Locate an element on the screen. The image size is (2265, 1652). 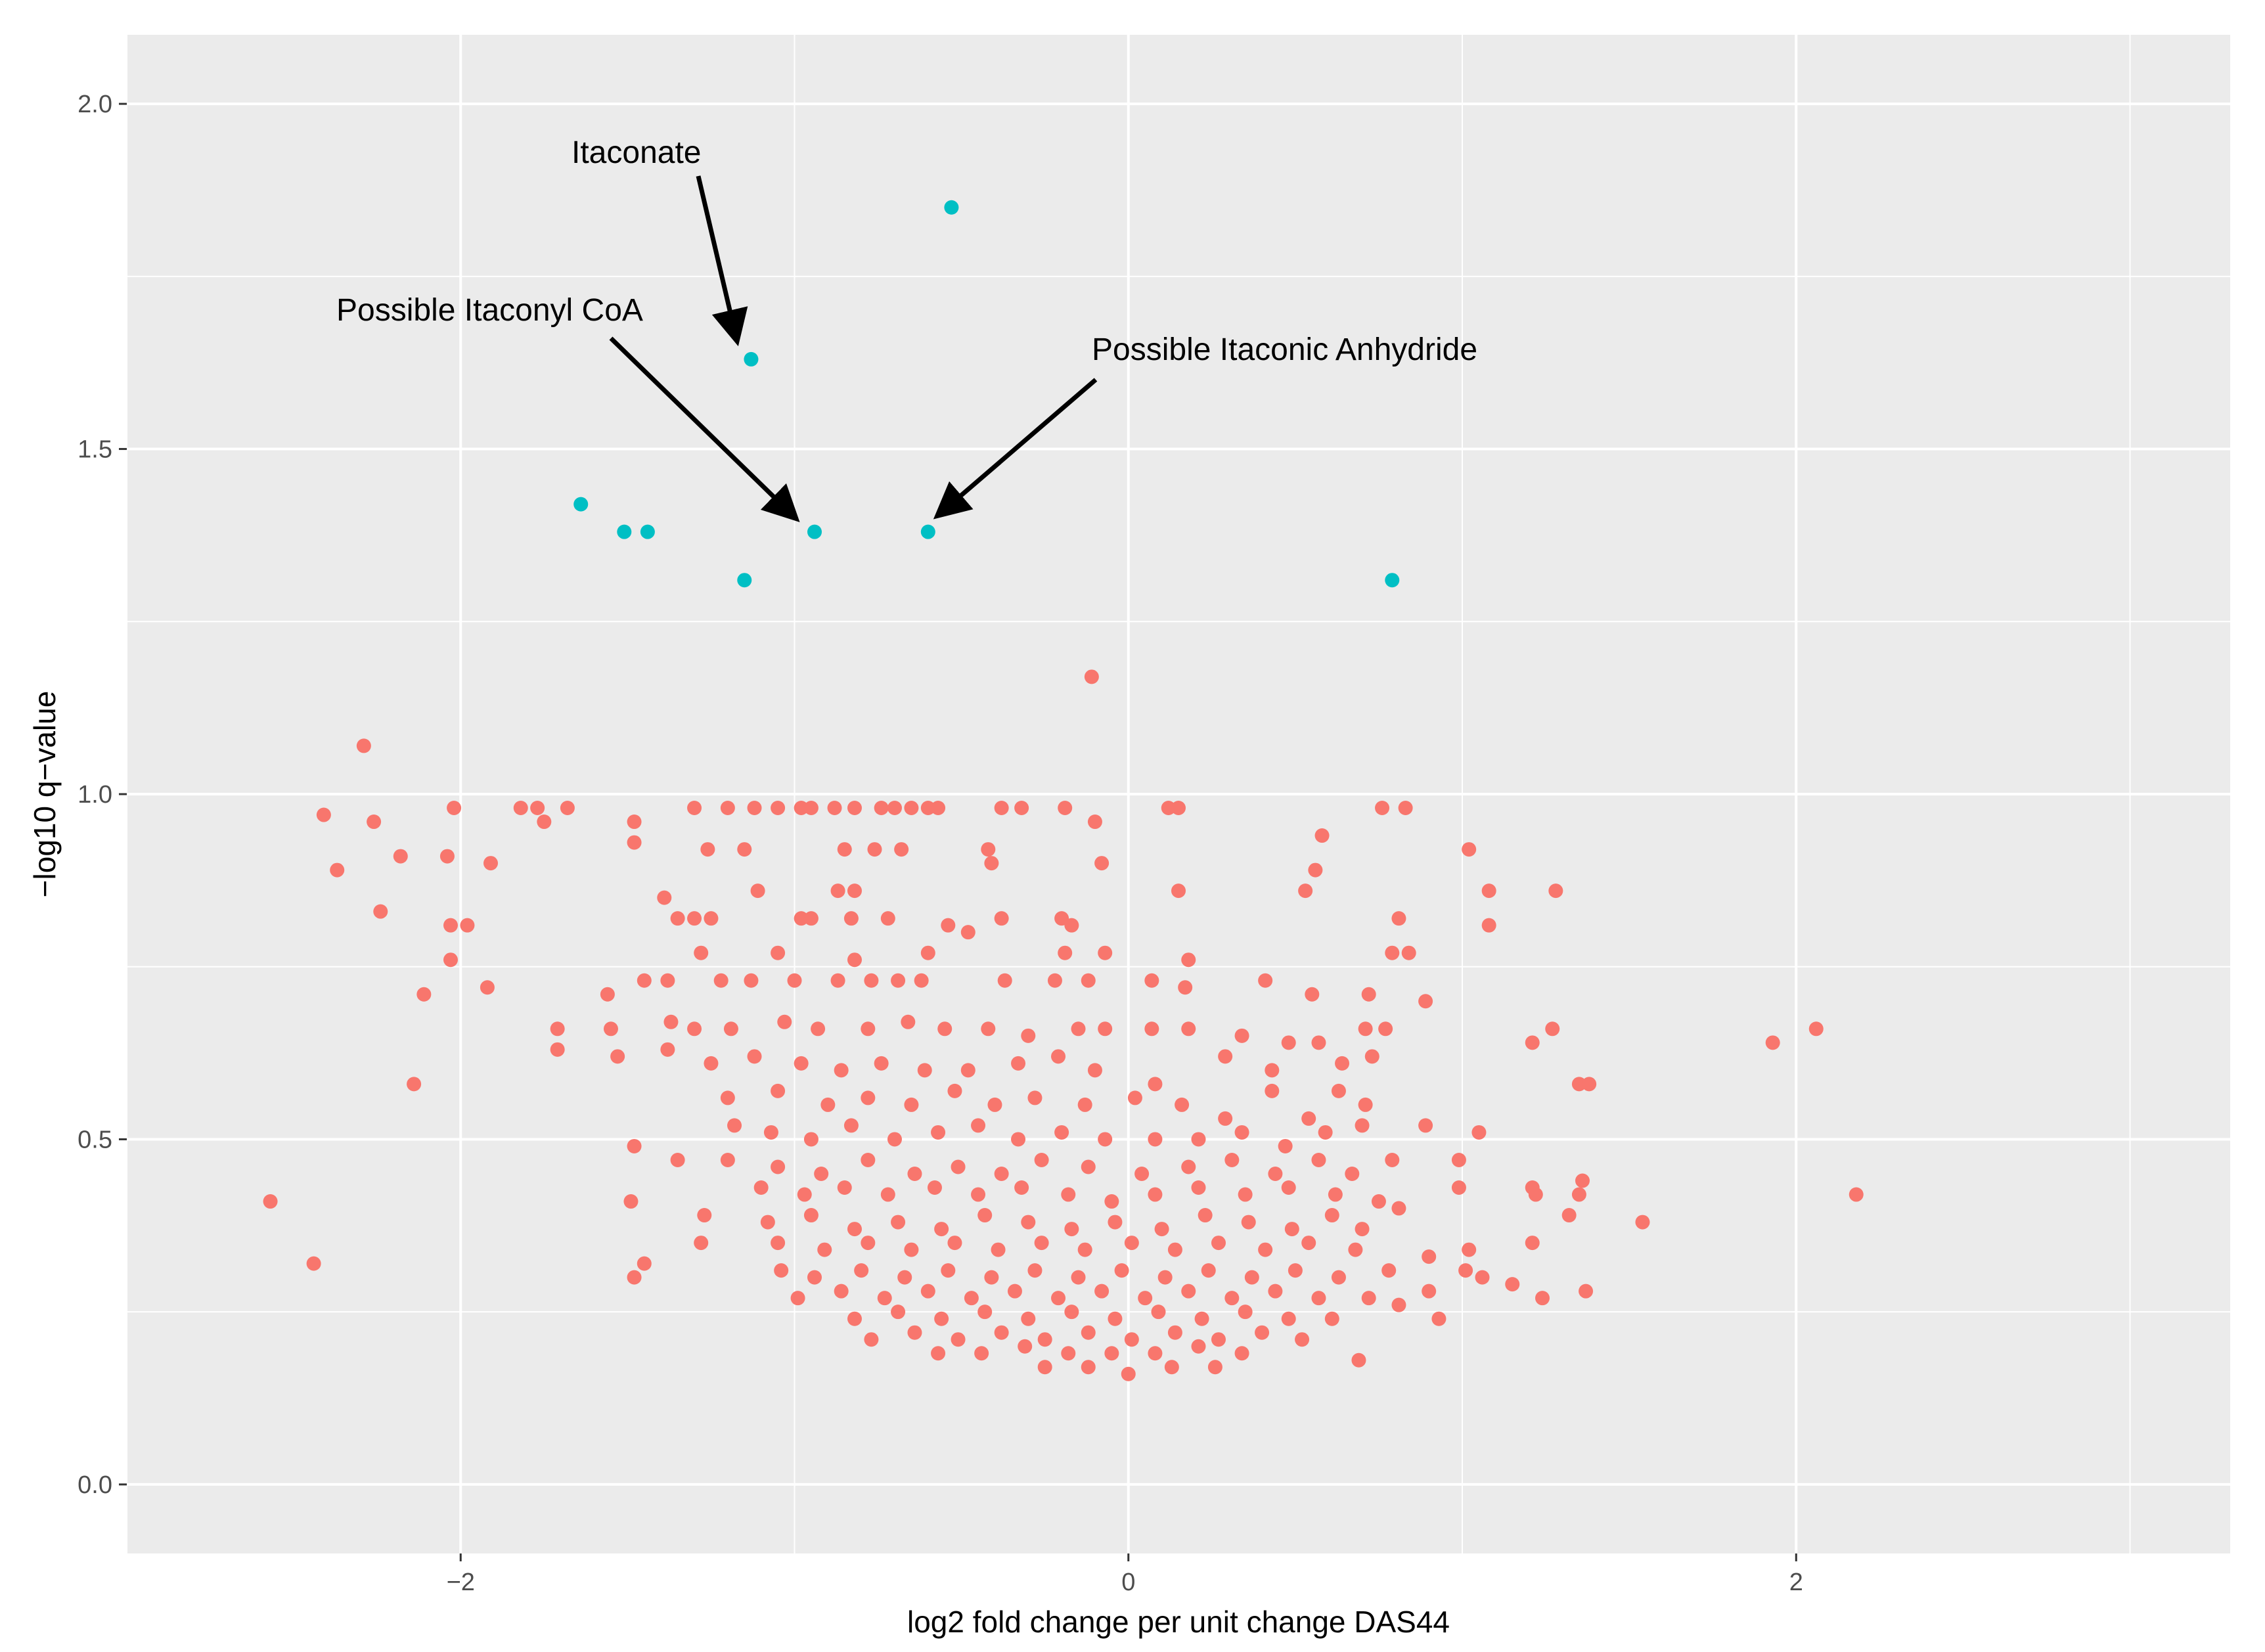
annotation-arrow-itaconate is located at coordinates (722, 261).